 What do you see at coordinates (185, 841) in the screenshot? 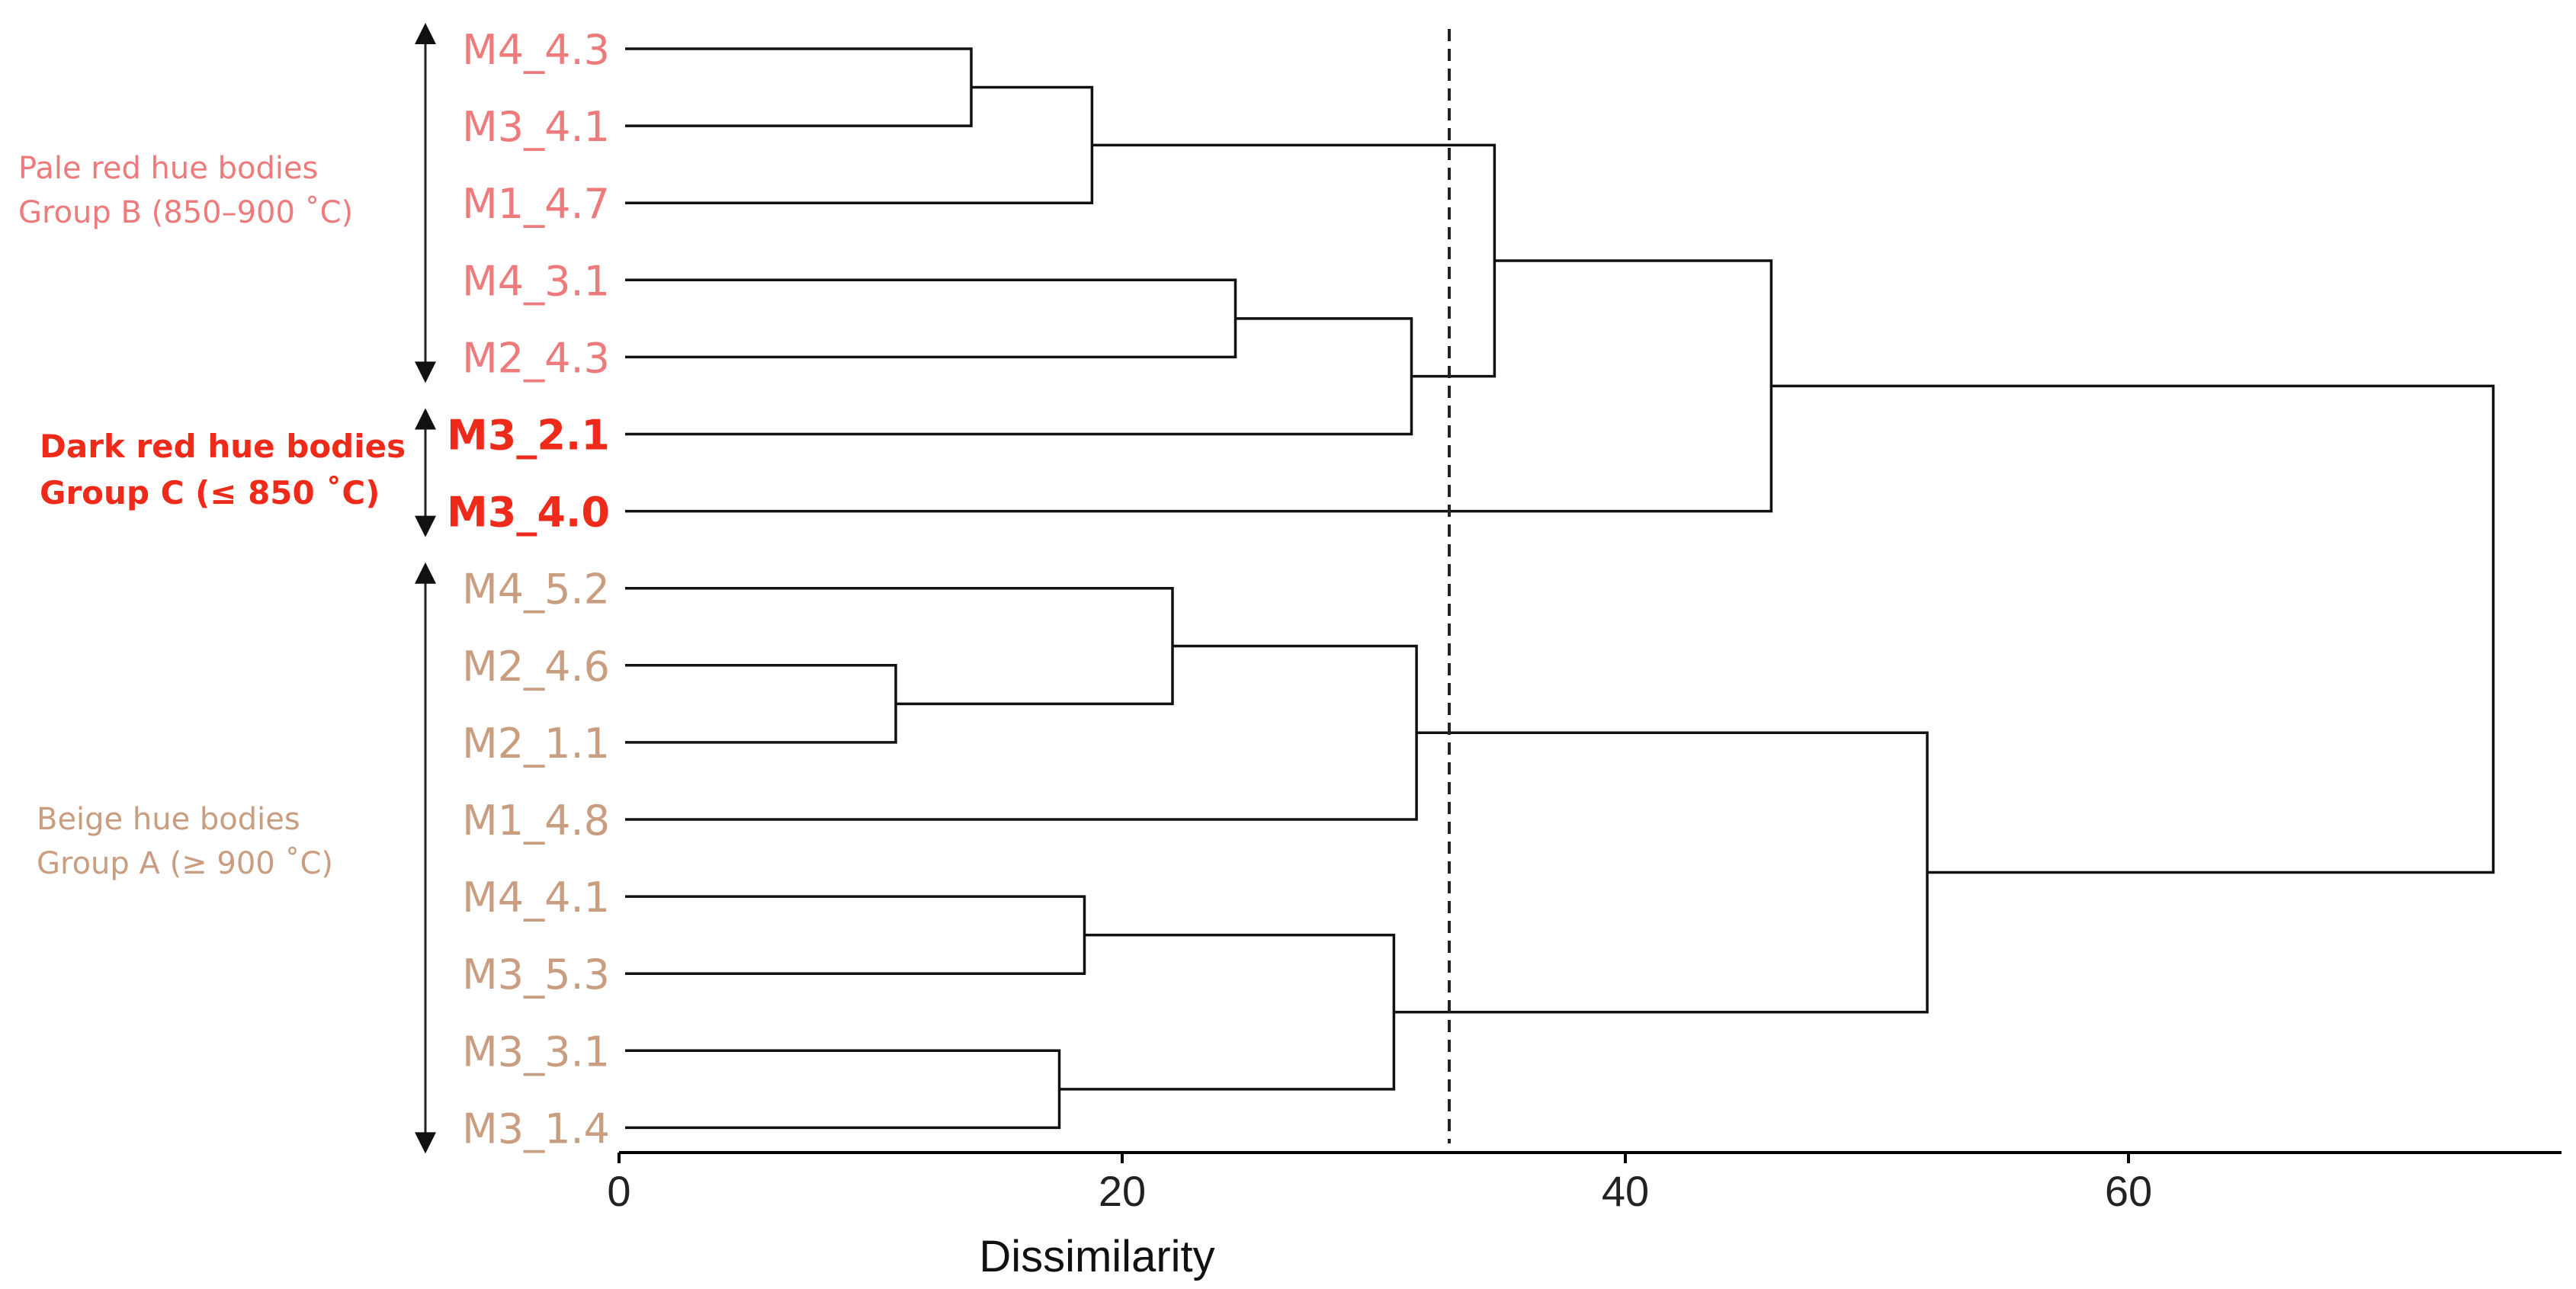
I see `group-a-label: Beige hue bodies Group A (≥ 900 ˚C)` at bounding box center [185, 841].